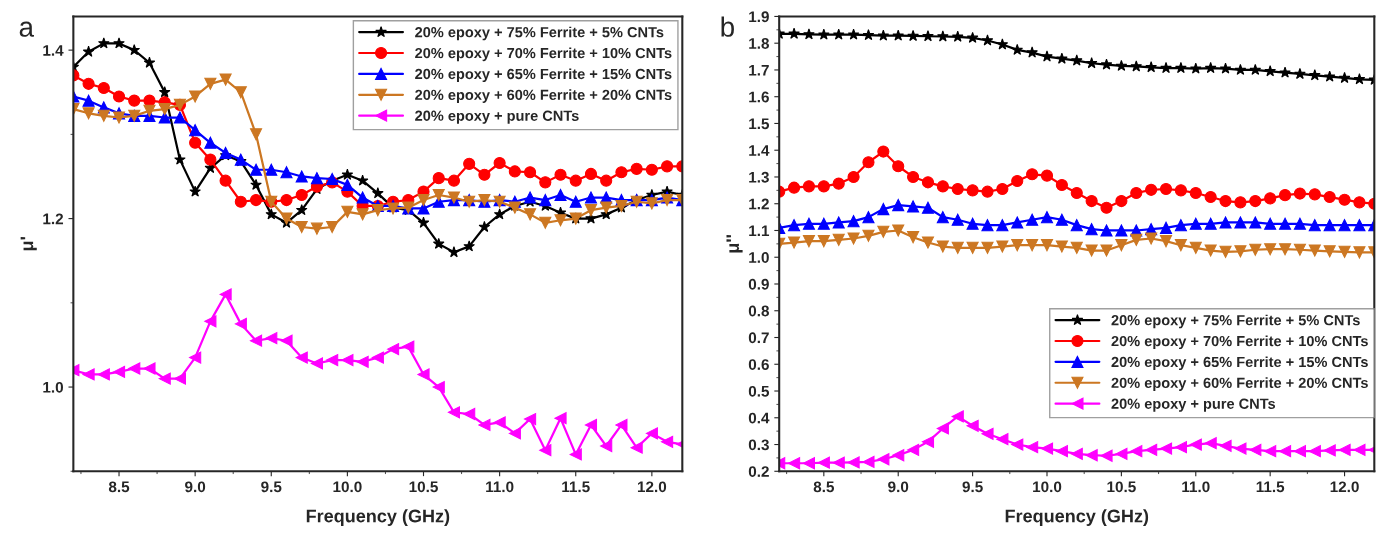 Image resolution: width=1384 pixels, height=548 pixels. I want to click on y-axis-title: μ', so click(28, 244).